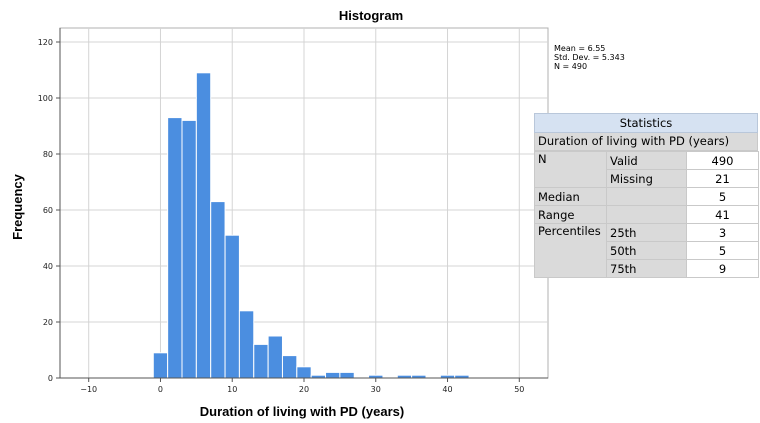 Image resolution: width=760 pixels, height=423 pixels. What do you see at coordinates (48, 322) in the screenshot?
I see `y-tick-label: 20` at bounding box center [48, 322].